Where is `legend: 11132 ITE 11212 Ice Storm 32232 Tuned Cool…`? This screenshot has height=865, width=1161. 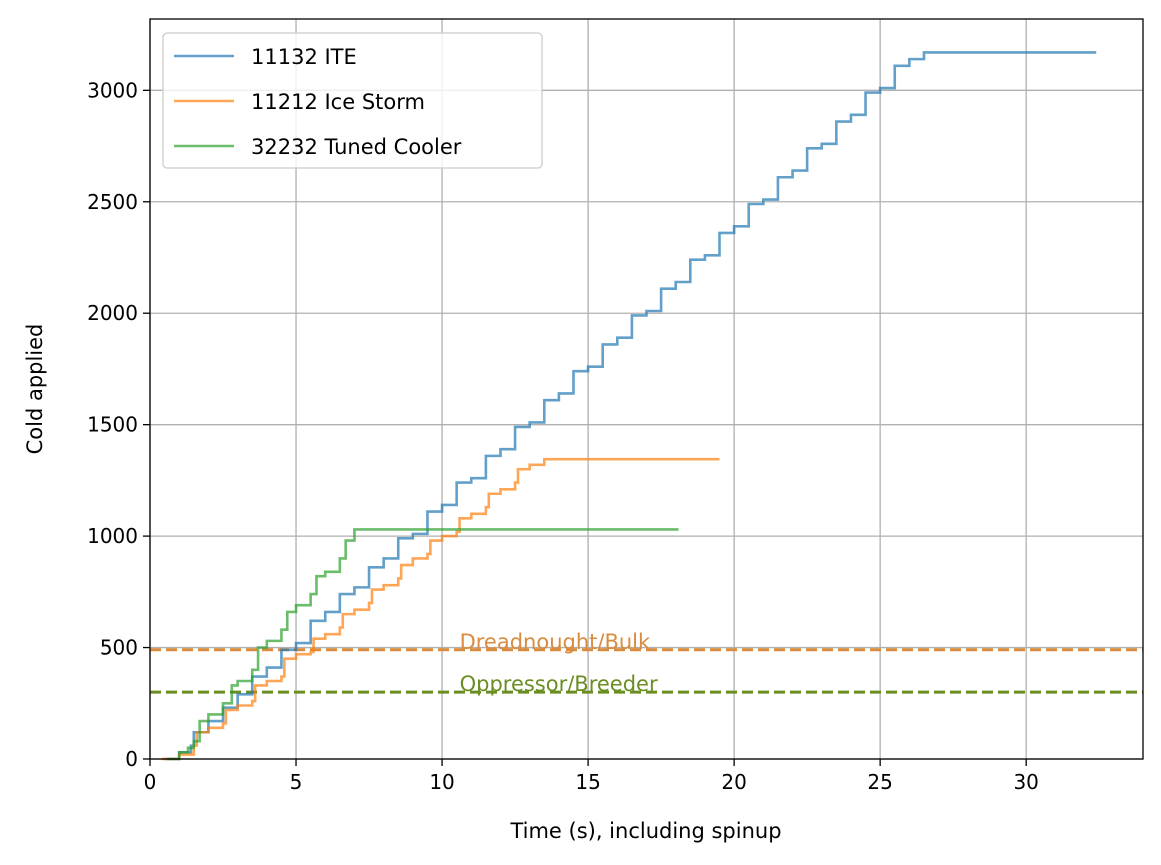 legend: 11132 ITE 11212 Ice Storm 32232 Tuned Cool… is located at coordinates (352, 100).